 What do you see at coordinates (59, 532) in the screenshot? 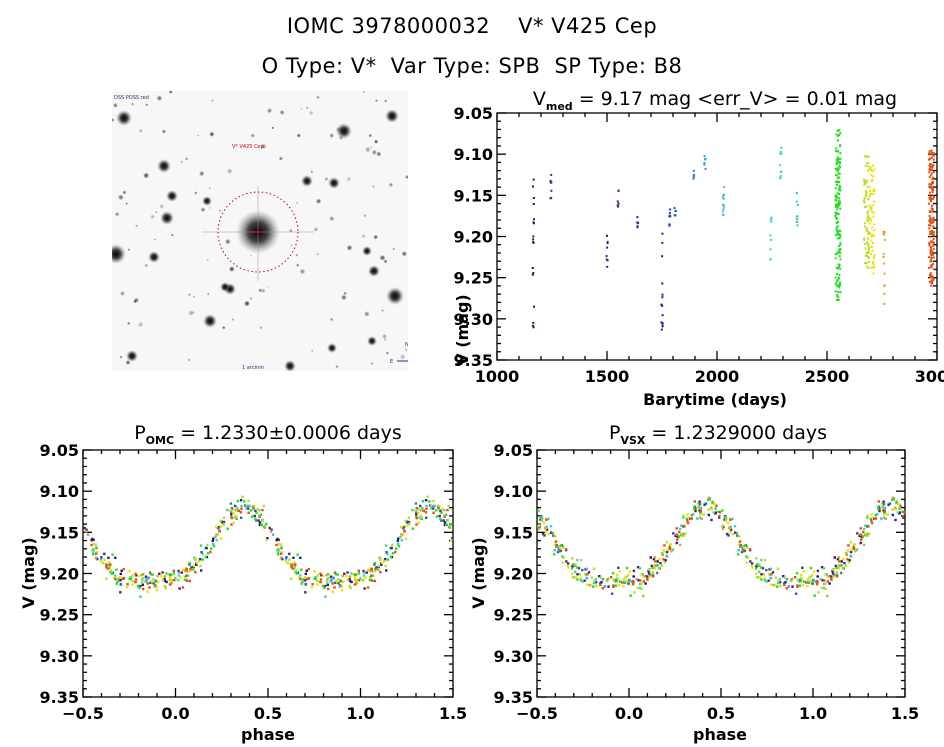
I see `phase-omc-ytick-label: 9.15` at bounding box center [59, 532].